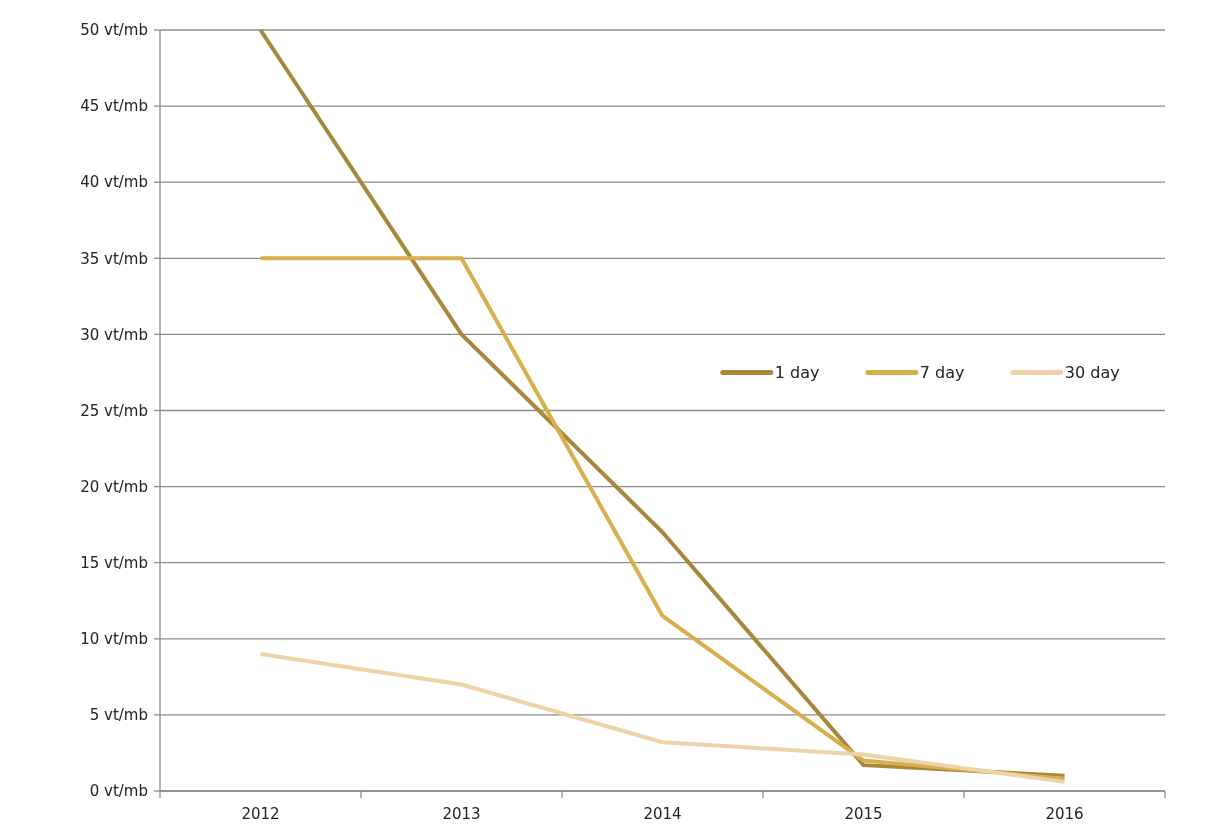  What do you see at coordinates (114, 410) in the screenshot?
I see `y-tick-label: 25 vt/mb` at bounding box center [114, 410].